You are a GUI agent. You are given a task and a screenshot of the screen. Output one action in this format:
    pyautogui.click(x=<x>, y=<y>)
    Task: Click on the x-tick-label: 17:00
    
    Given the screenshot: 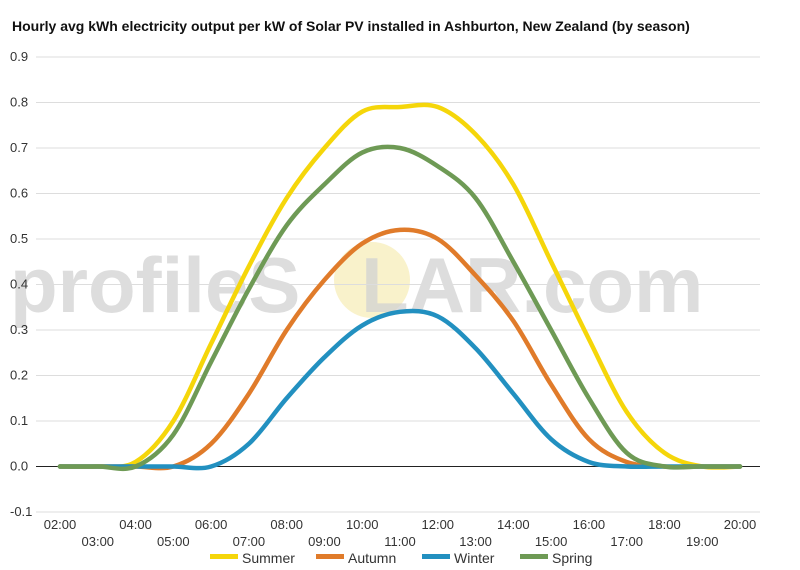 What is the action you would take?
    pyautogui.click(x=626, y=541)
    